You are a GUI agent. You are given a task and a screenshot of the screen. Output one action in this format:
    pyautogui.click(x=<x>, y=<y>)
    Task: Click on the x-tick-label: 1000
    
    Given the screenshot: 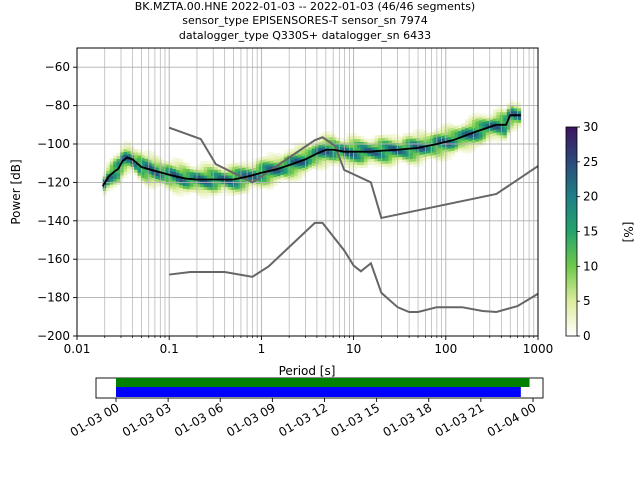 What is the action you would take?
    pyautogui.click(x=538, y=349)
    